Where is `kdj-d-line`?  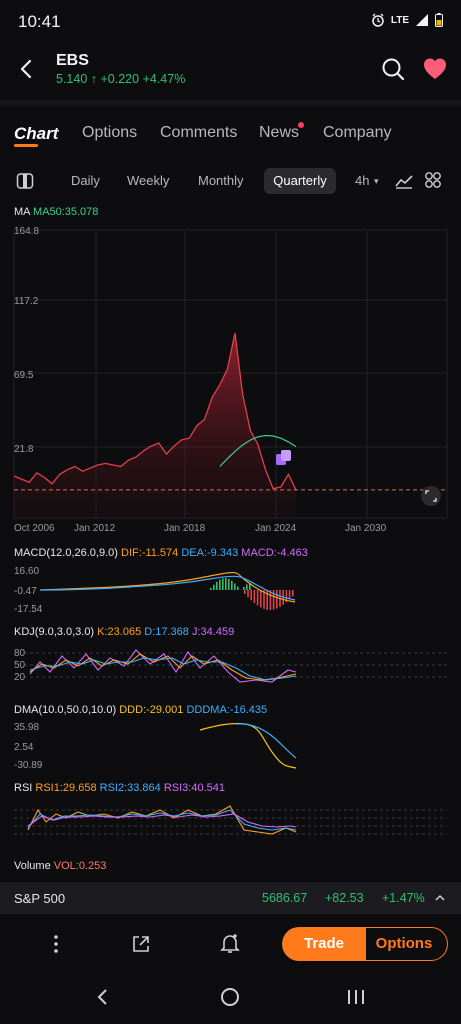
kdj-d-line is located at coordinates (163, 669).